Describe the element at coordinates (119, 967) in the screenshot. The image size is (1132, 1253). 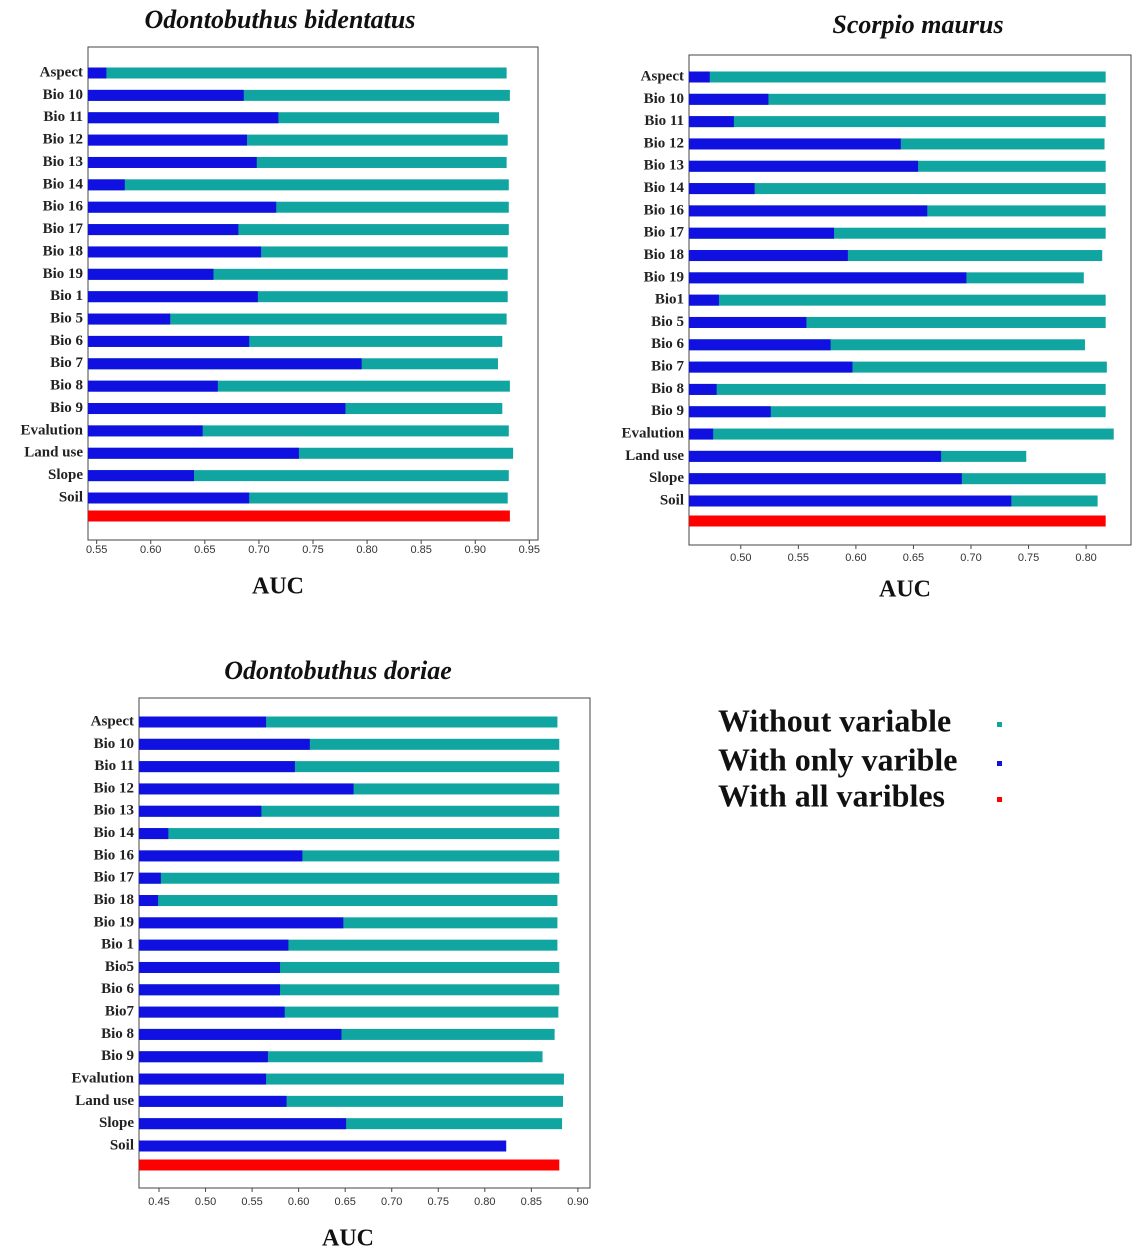
I see `category-label: Bio5` at that location.